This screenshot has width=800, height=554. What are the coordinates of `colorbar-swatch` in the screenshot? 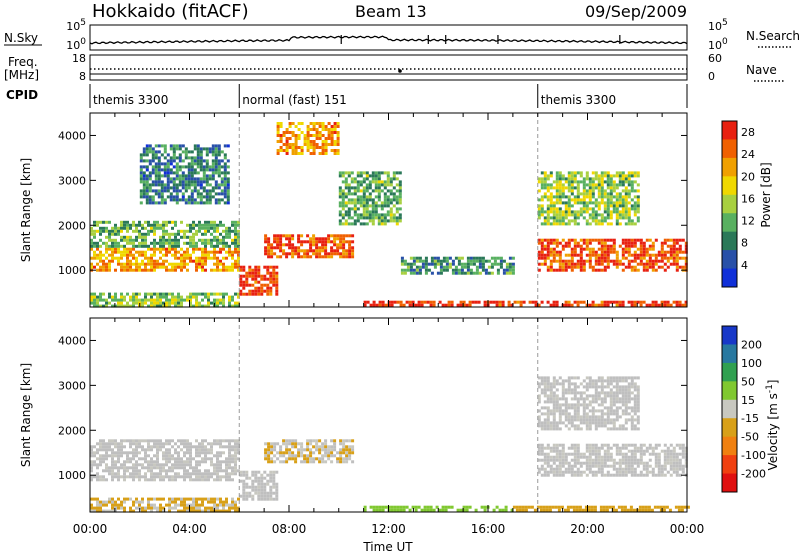 It's located at (729, 204).